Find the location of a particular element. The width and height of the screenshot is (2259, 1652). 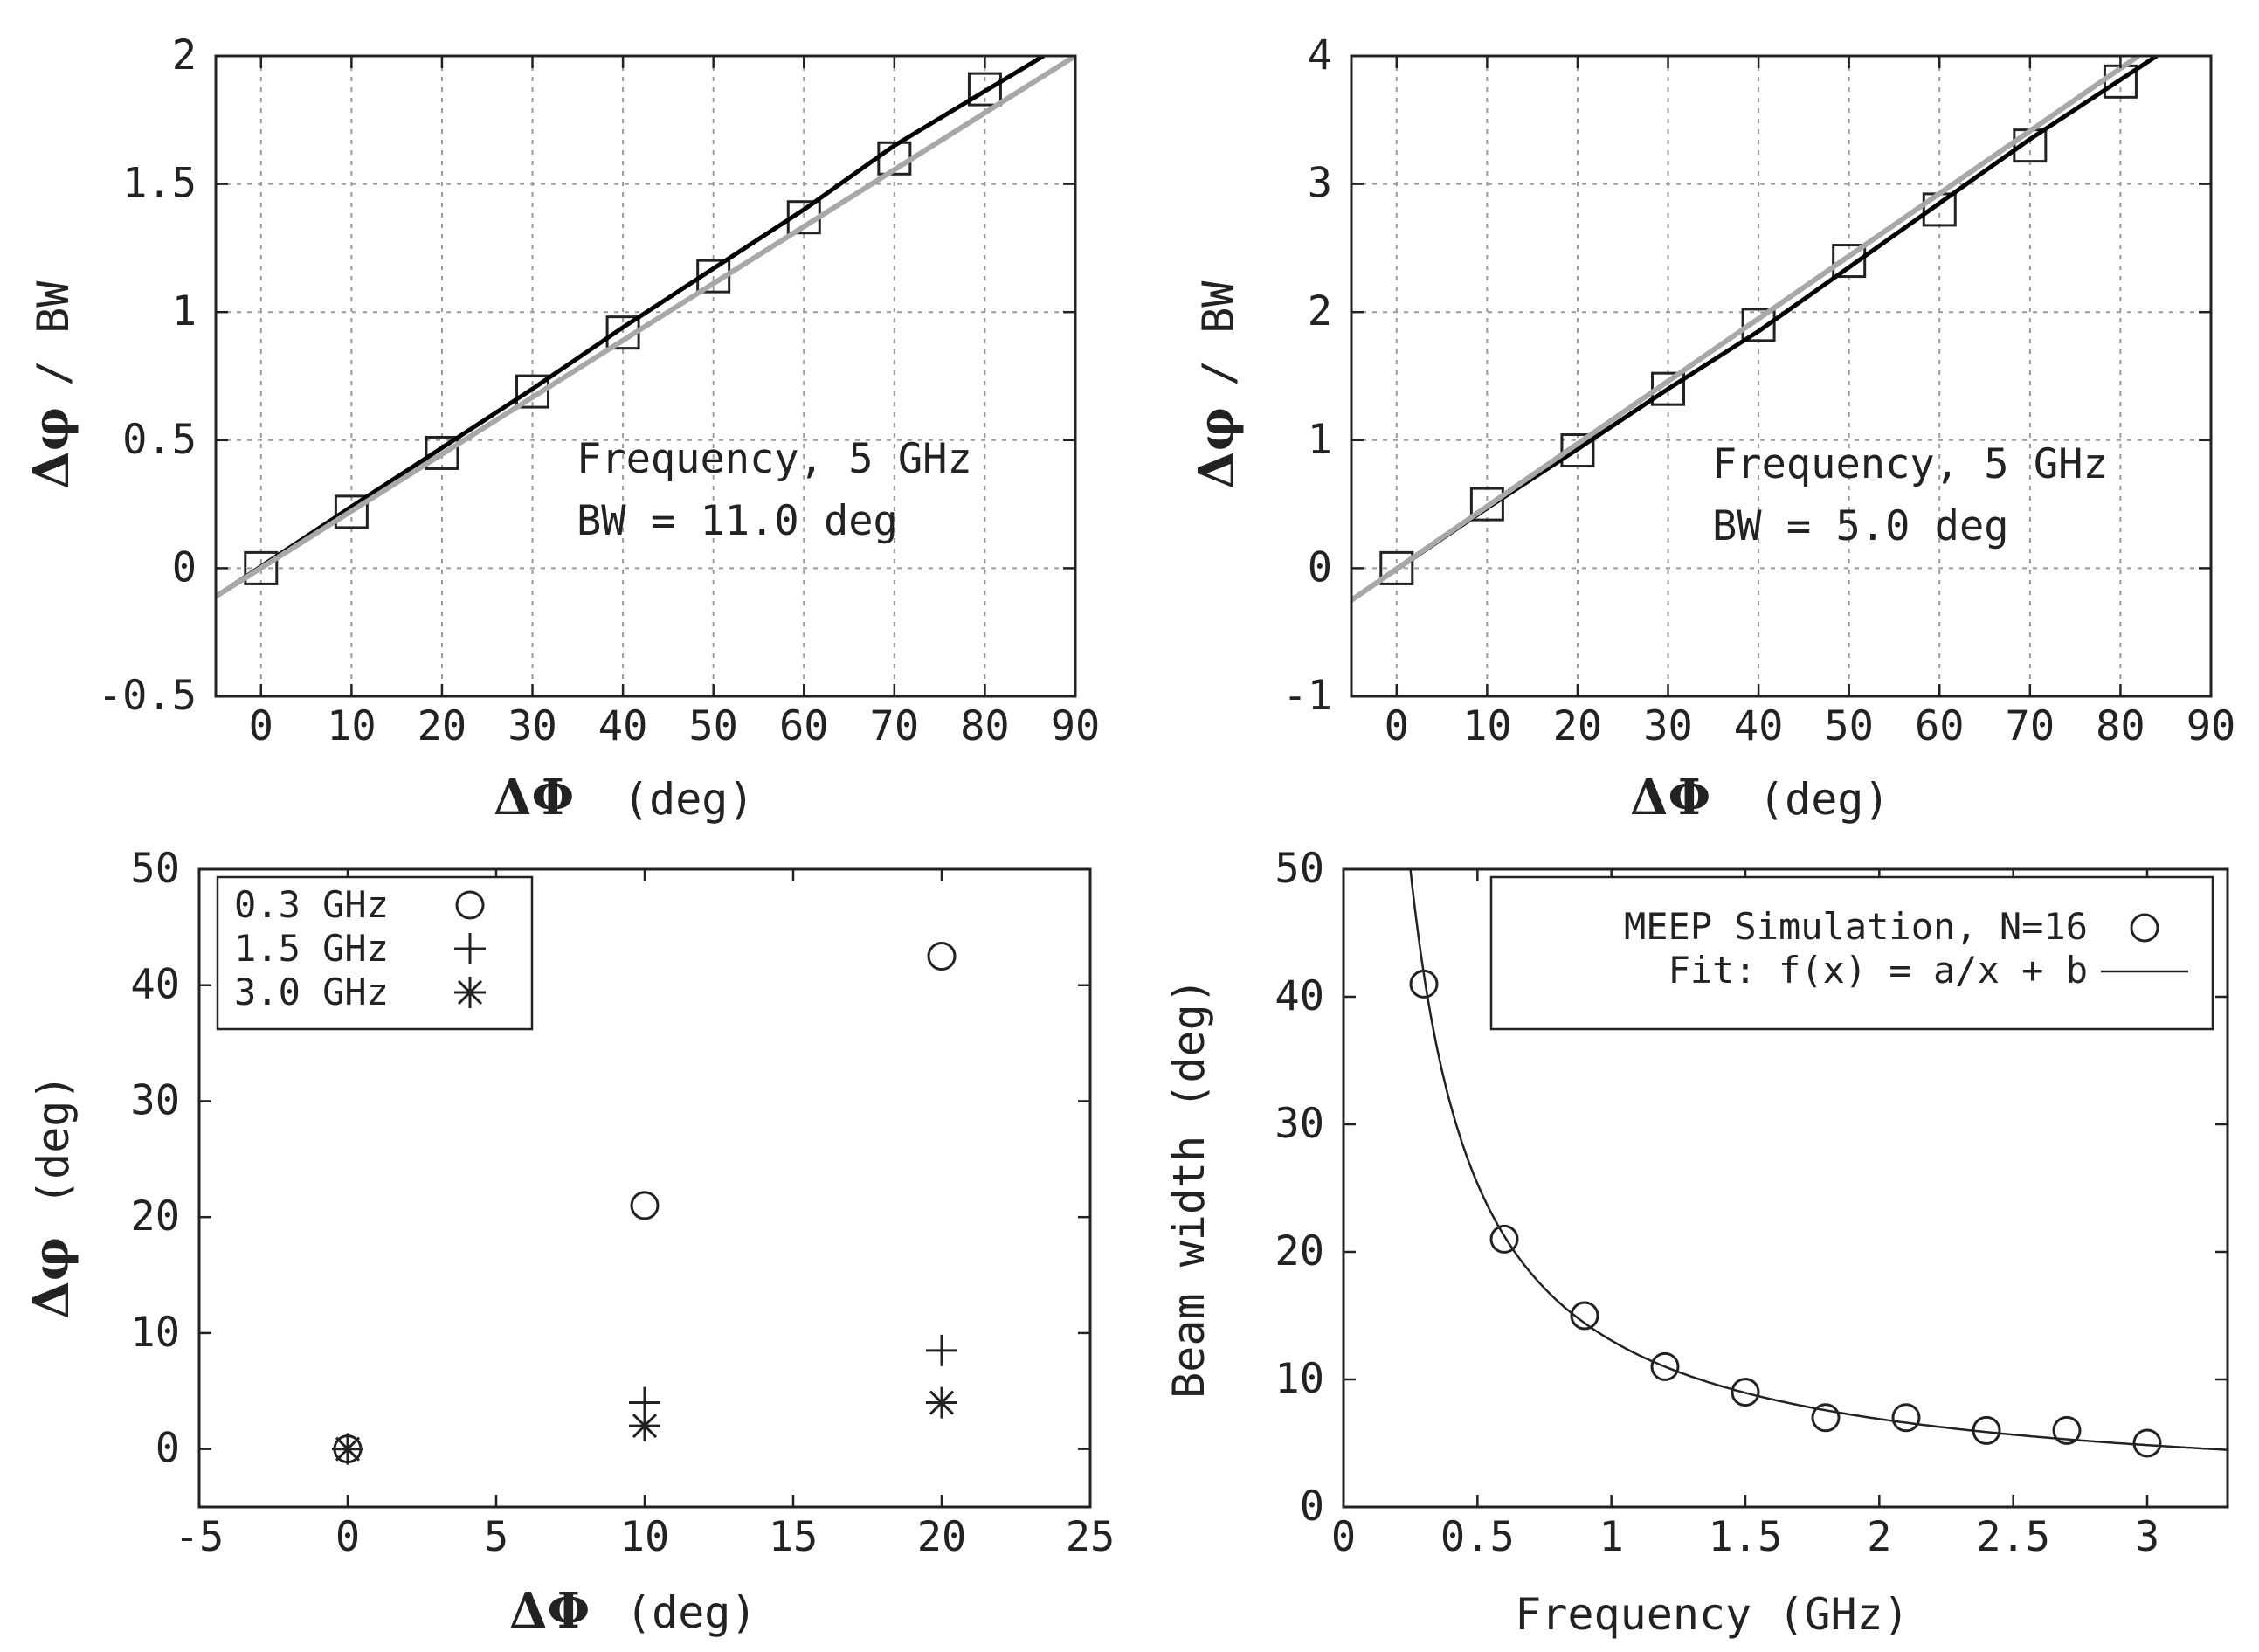

x-tick-label: -5 is located at coordinates (200, 1537).